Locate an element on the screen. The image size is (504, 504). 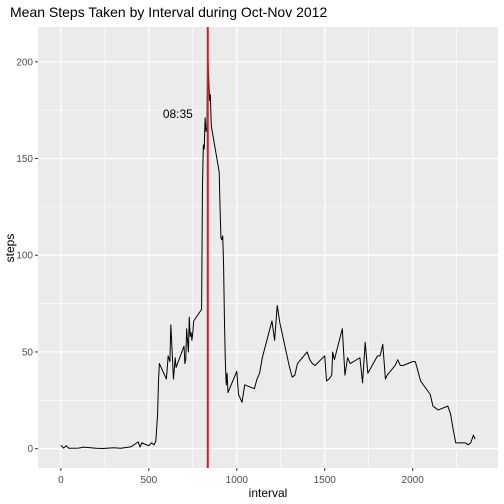
y-tick-label: 50 is located at coordinates (28, 352).